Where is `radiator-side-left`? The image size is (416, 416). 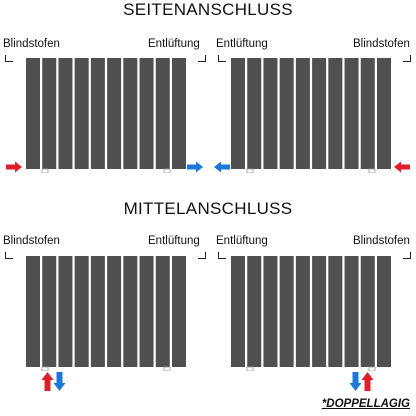 radiator-side-left is located at coordinates (106, 115).